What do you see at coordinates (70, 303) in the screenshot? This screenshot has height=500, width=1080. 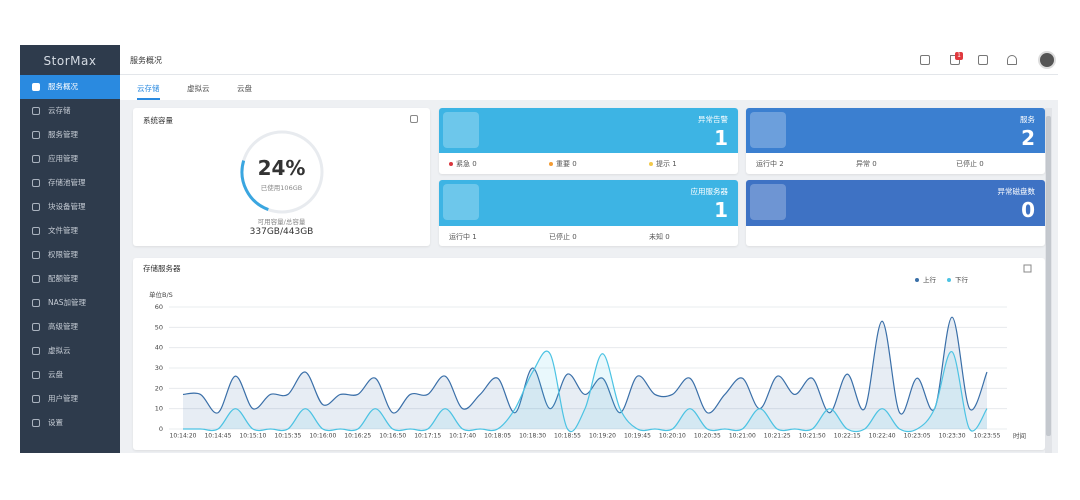 I see `nav-item: NAS加管理` at bounding box center [70, 303].